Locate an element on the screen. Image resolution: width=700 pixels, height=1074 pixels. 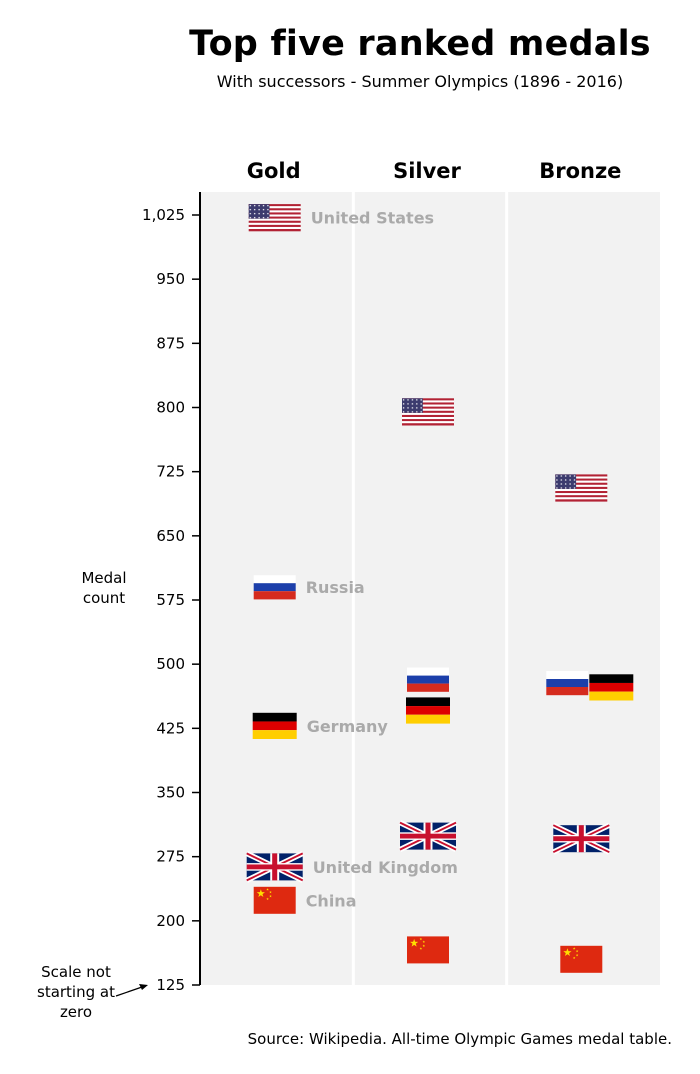
flag-marker-us-silver is located at coordinates (428, 412).